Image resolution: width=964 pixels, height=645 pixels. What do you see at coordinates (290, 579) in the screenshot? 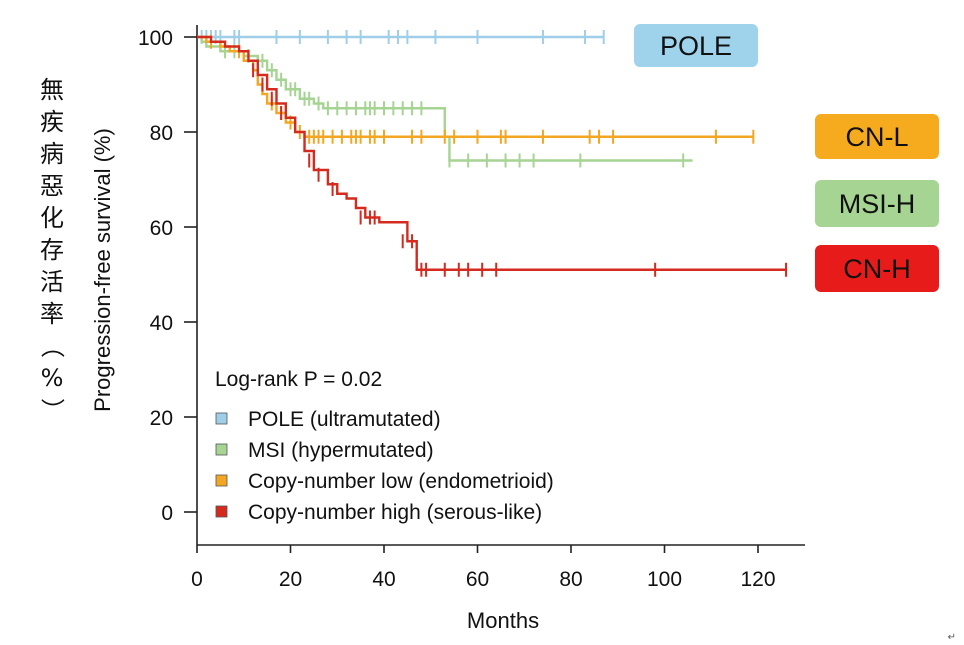
I see `x-tick-label: 20` at bounding box center [290, 579].